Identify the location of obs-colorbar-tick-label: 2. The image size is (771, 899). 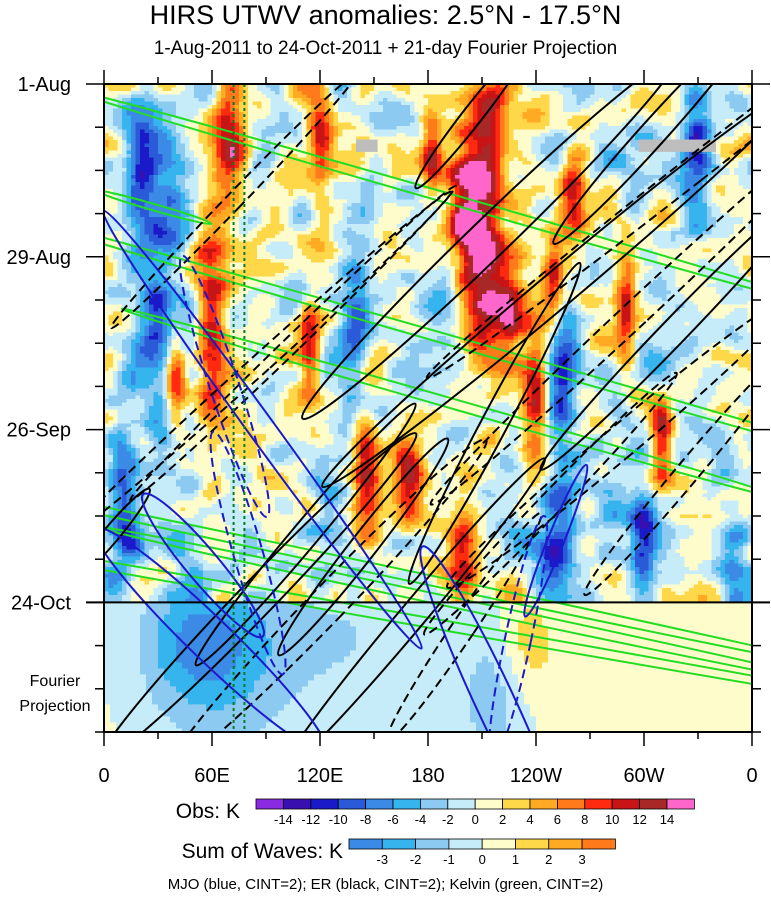
(502, 819).